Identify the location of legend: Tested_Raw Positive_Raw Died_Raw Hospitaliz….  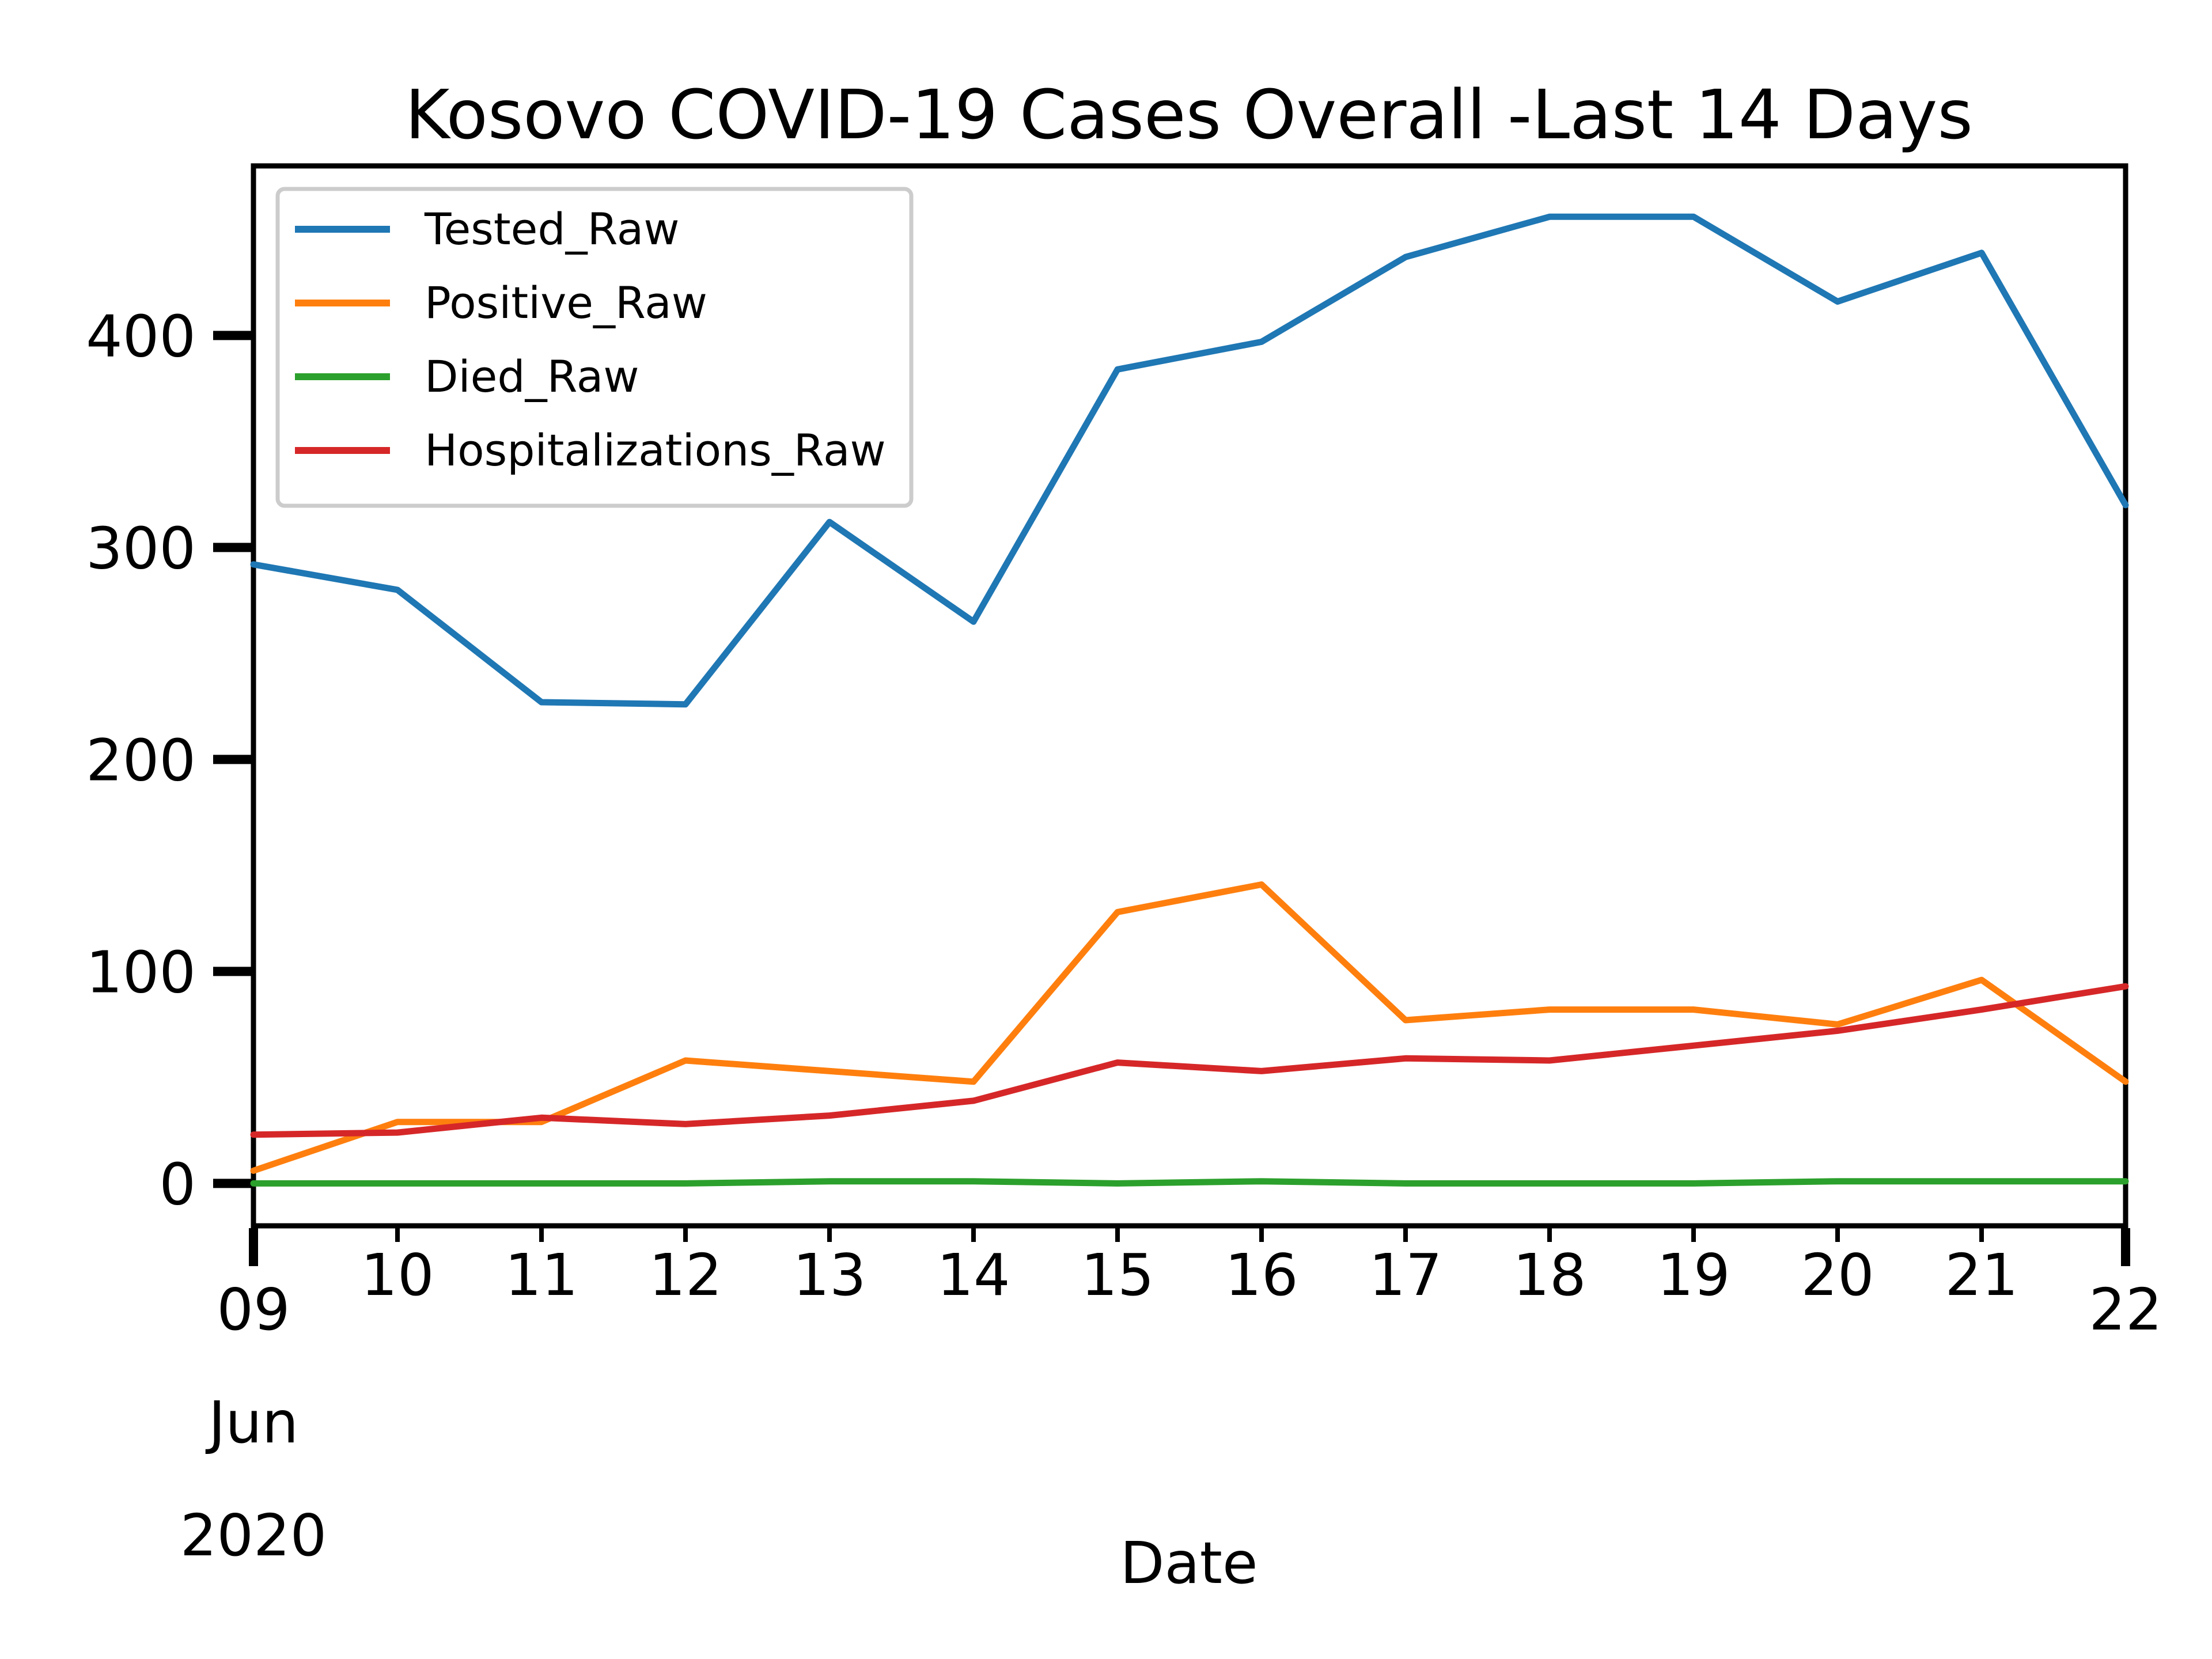
(594, 347).